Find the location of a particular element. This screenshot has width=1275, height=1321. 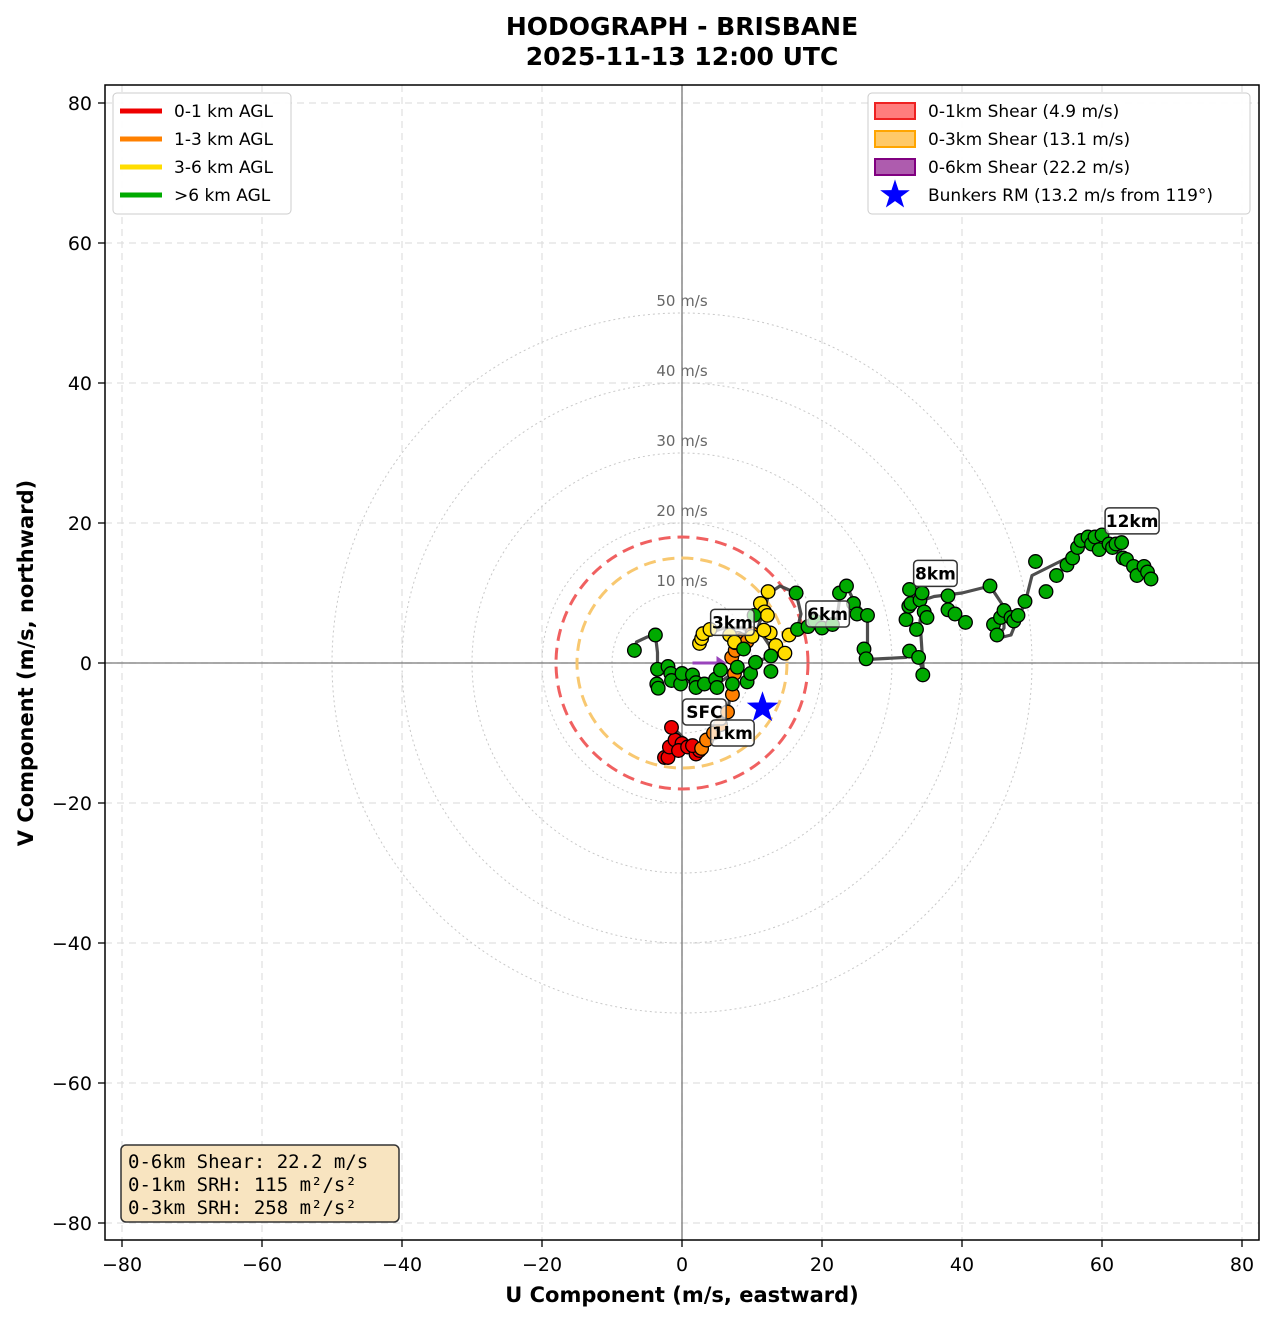

line-legend-box is located at coordinates (202, 153).